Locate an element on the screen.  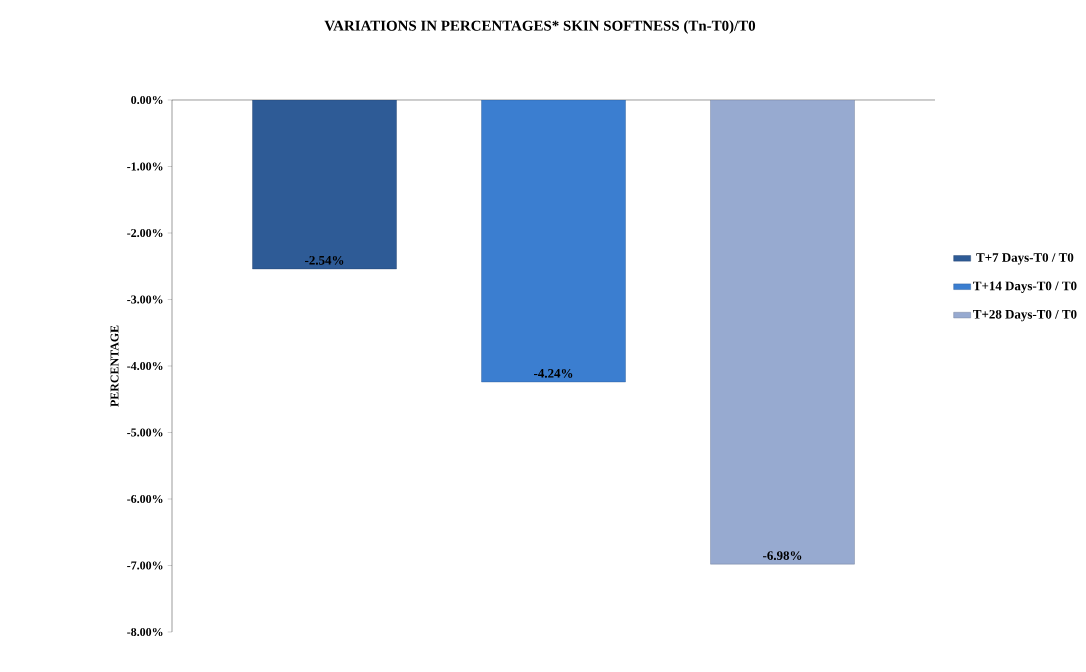
legend-label: T+14 Days-T0 / T0 is located at coordinates (1025, 287).